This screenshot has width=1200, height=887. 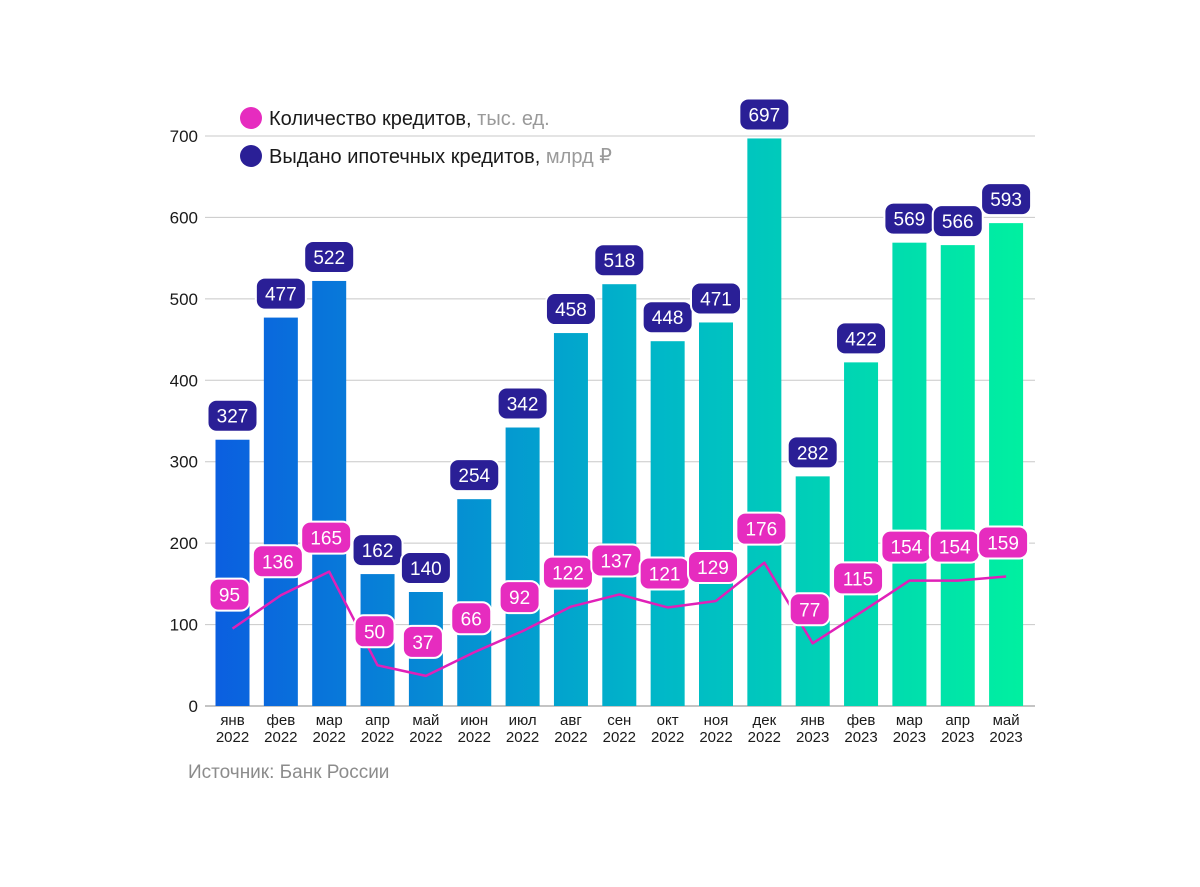 I want to click on bar-value-label: 477, so click(x=280, y=293).